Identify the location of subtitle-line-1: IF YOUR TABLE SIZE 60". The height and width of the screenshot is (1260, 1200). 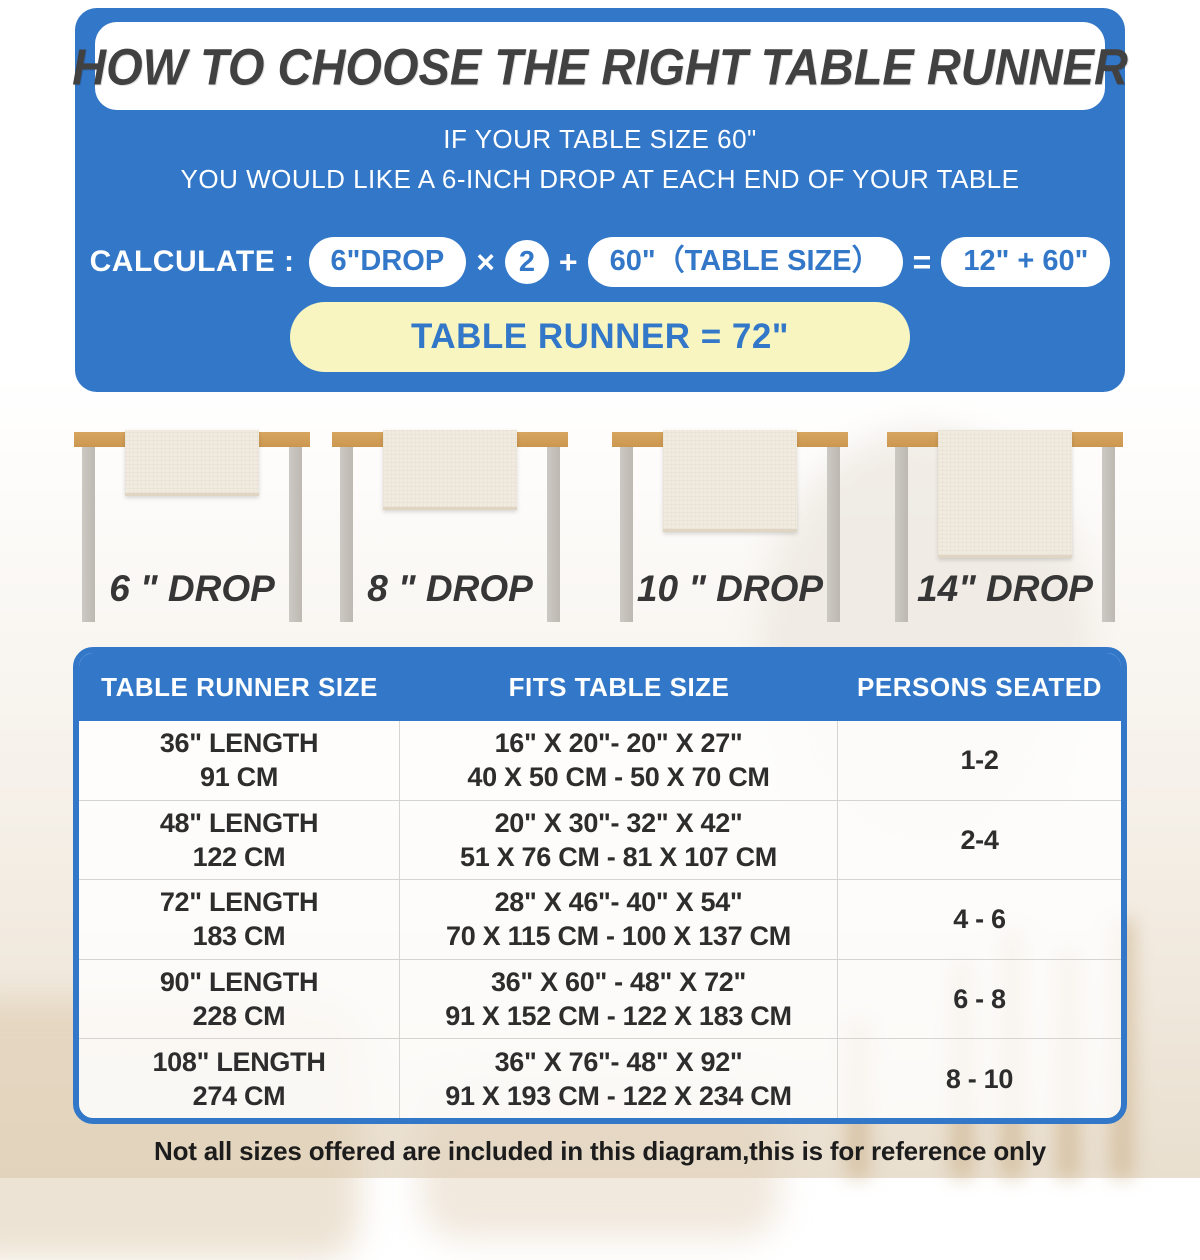
(600, 139).